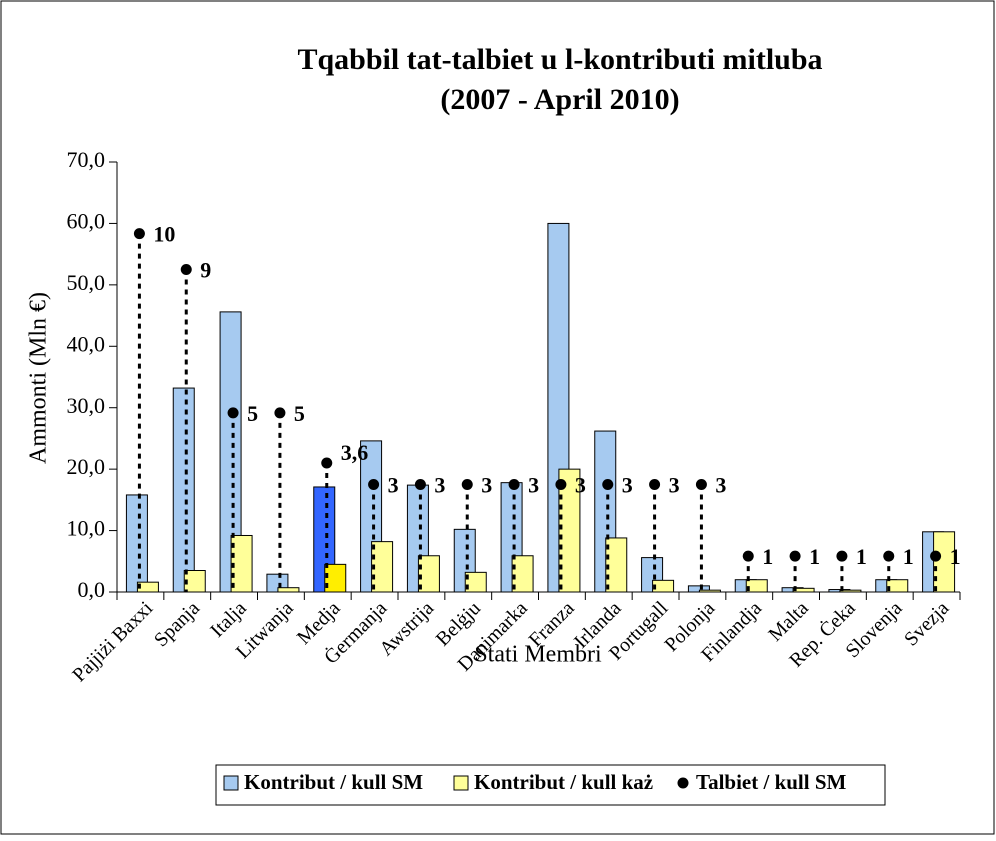 Image resolution: width=996 pixels, height=841 pixels. Describe the element at coordinates (86, 220) in the screenshot. I see `y-tick-label: 60,0` at that location.